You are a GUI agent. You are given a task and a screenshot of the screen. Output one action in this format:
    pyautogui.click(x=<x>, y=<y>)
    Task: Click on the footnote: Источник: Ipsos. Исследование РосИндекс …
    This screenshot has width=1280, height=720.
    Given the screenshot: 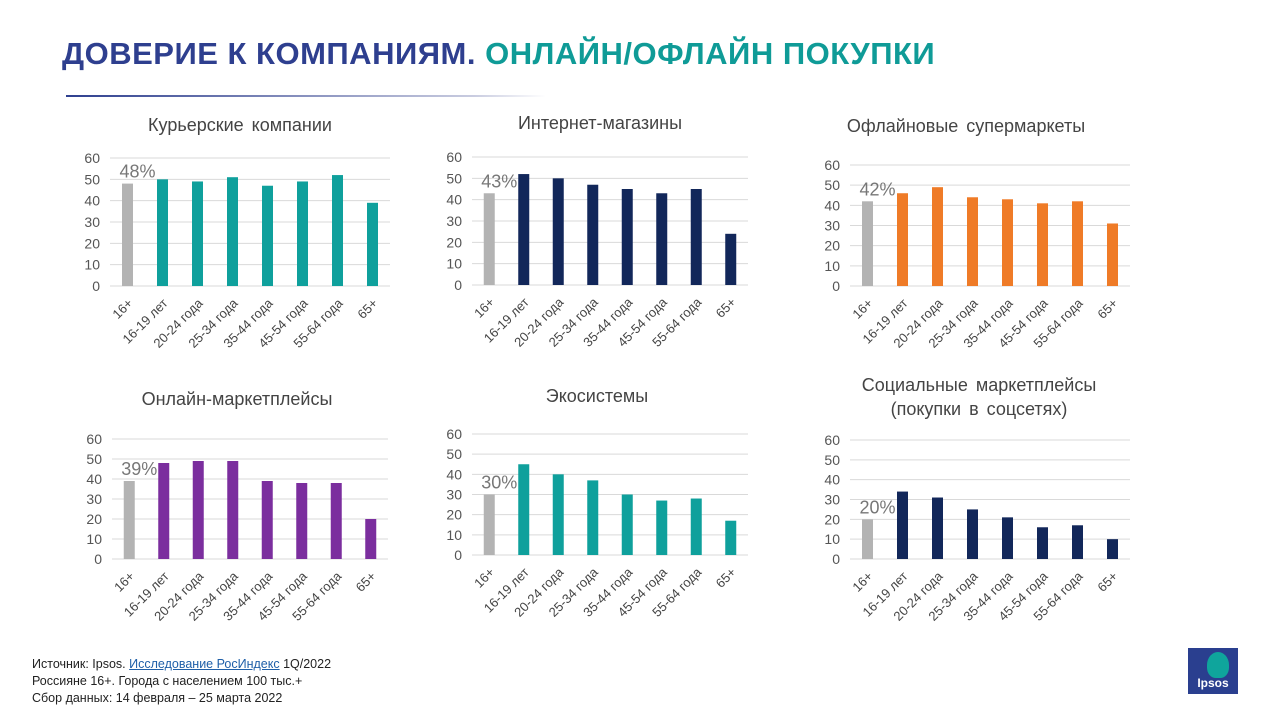 What is the action you would take?
    pyautogui.click(x=181, y=681)
    